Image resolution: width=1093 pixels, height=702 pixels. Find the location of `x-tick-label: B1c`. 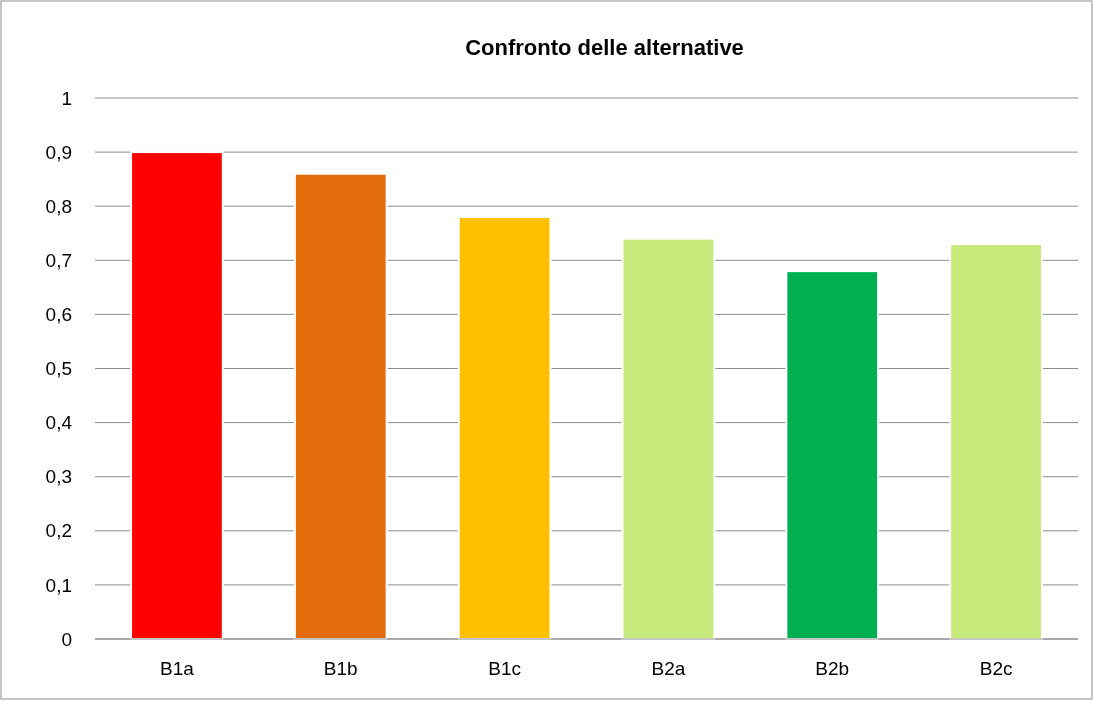

x-tick-label: B1c is located at coordinates (504, 668).